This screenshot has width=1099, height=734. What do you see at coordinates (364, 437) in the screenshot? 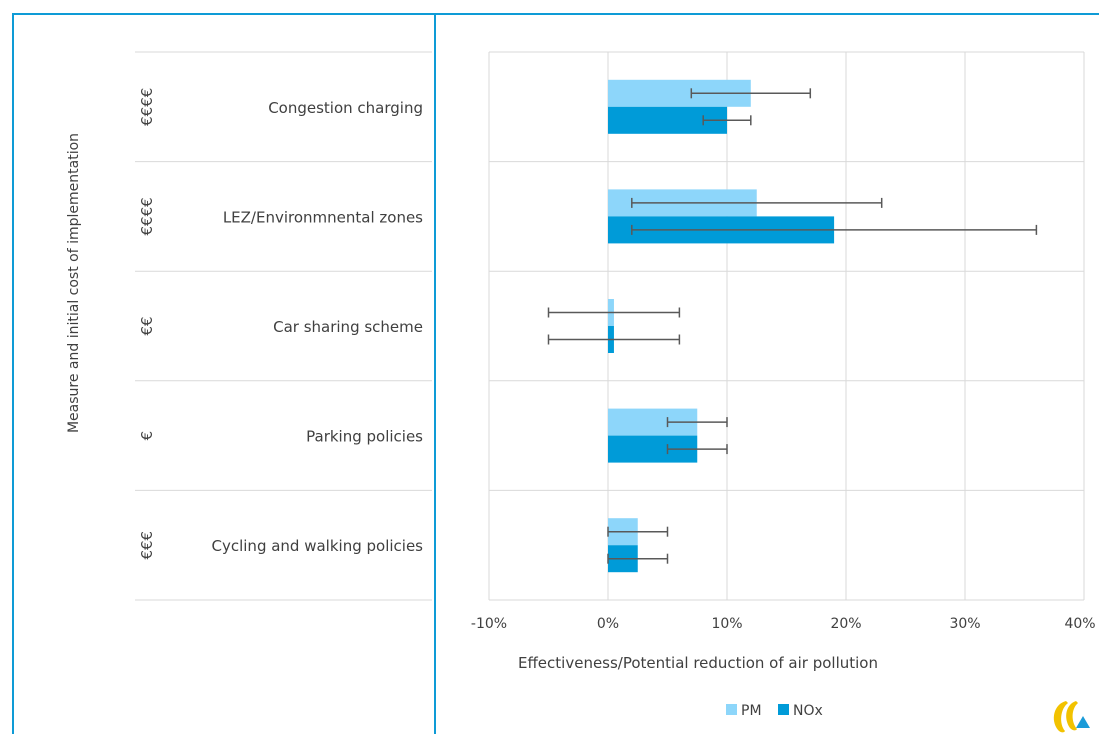
I see `category-label: Parking policies` at bounding box center [364, 437].